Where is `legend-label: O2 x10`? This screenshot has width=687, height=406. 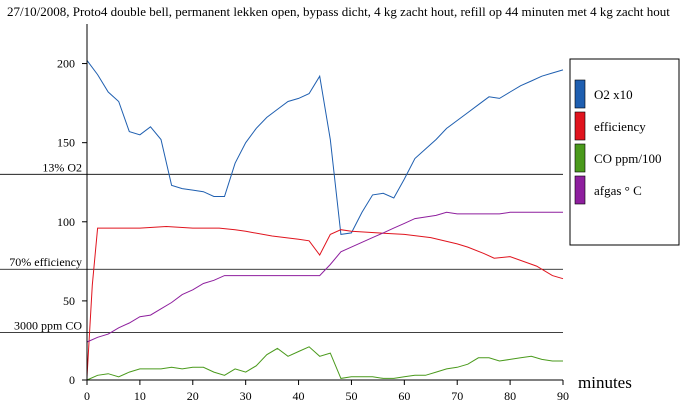
legend-label: O2 x10 is located at coordinates (613, 94).